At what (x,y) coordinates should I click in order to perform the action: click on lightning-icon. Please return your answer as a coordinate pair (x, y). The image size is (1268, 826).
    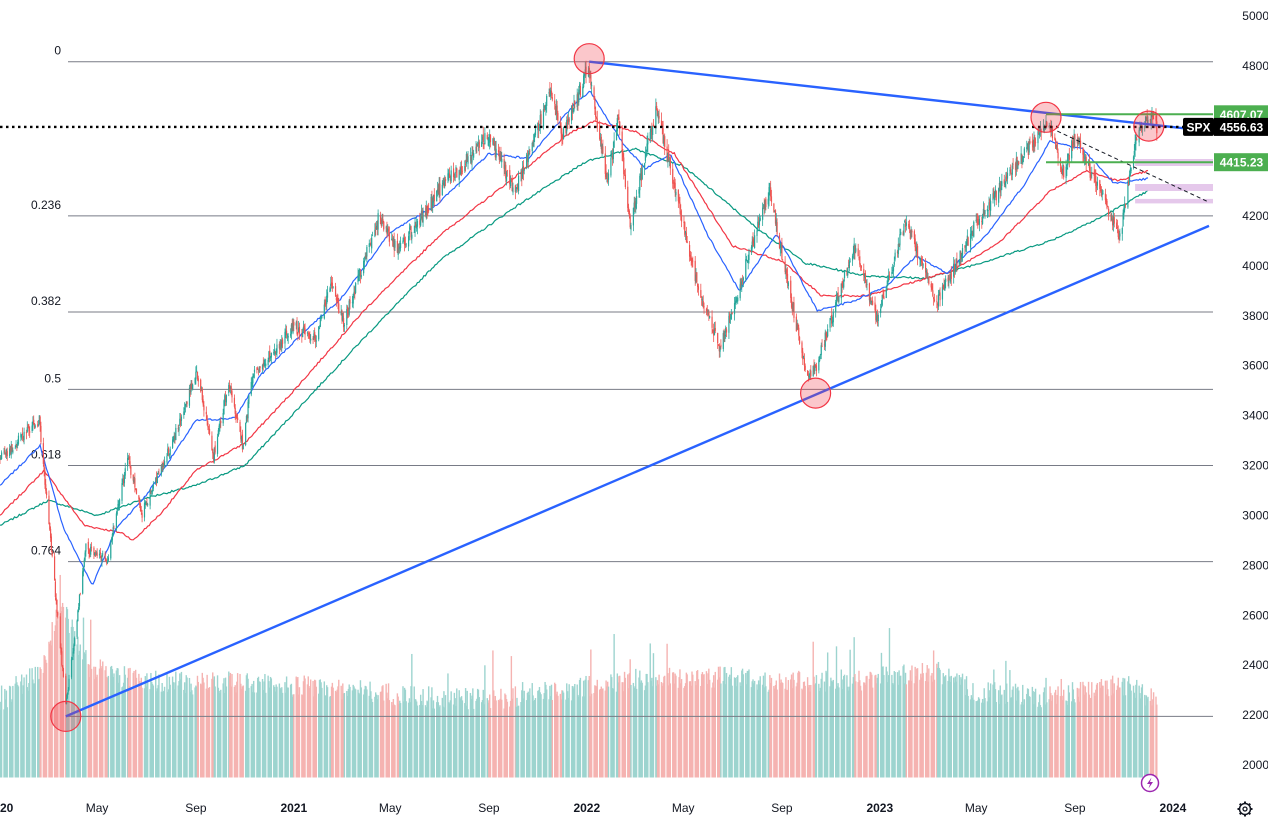
    Looking at the image, I should click on (1150, 783).